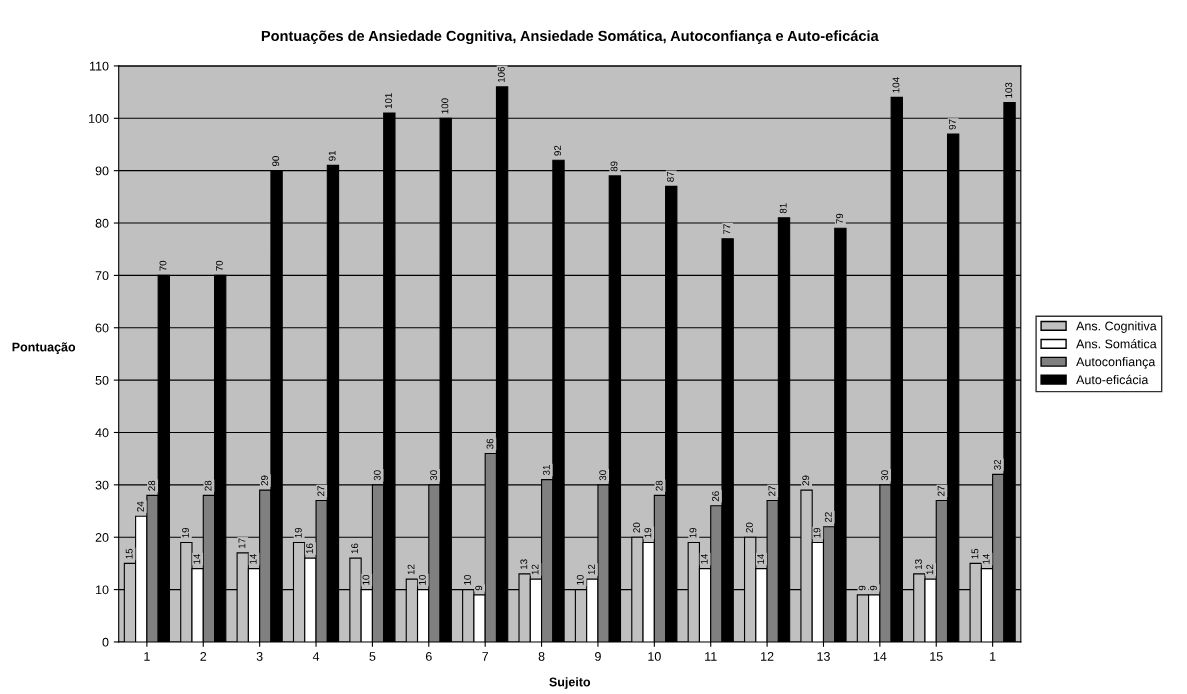 The image size is (1187, 694). Describe the element at coordinates (490, 443) in the screenshot. I see `data-label: 36` at that location.